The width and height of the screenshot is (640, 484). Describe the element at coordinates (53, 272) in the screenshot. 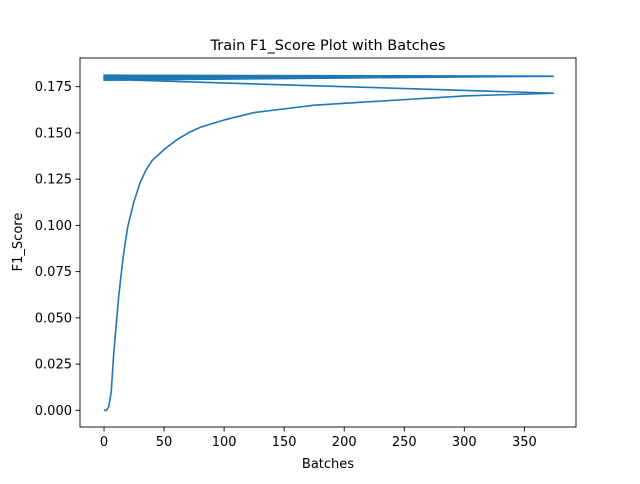

I see `y-tick-label: 0.075` at that location.